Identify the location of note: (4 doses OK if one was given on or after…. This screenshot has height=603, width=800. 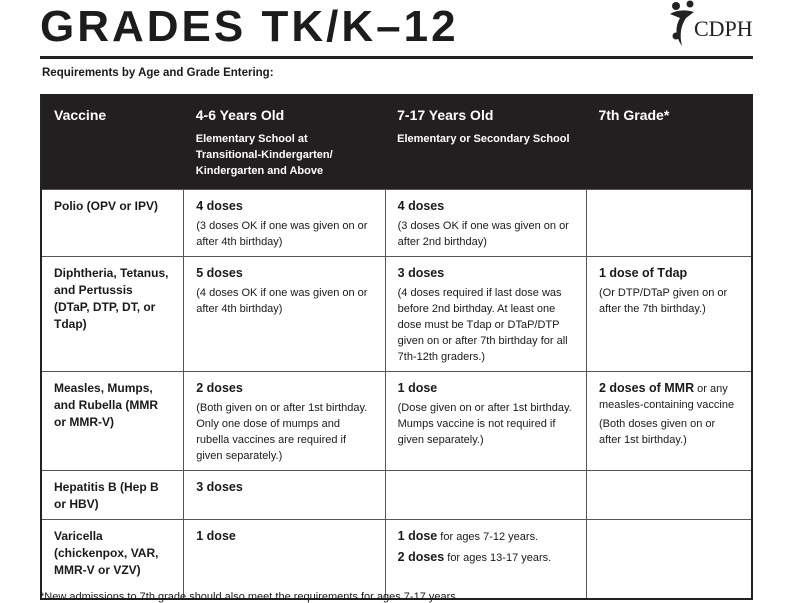
(282, 301).